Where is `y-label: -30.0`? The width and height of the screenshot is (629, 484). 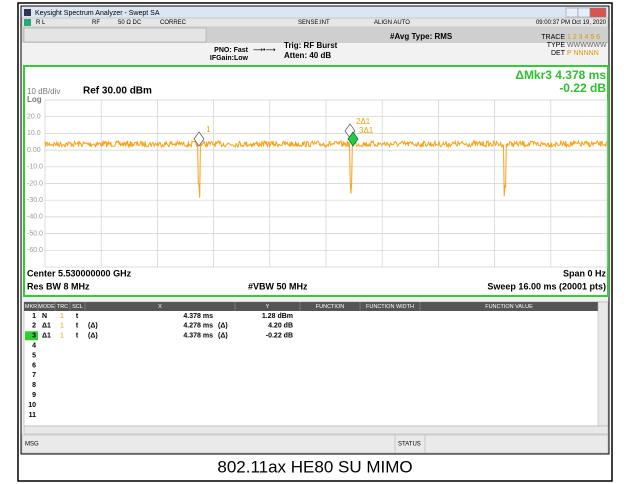
y-label: -30.0 is located at coordinates (35, 200).